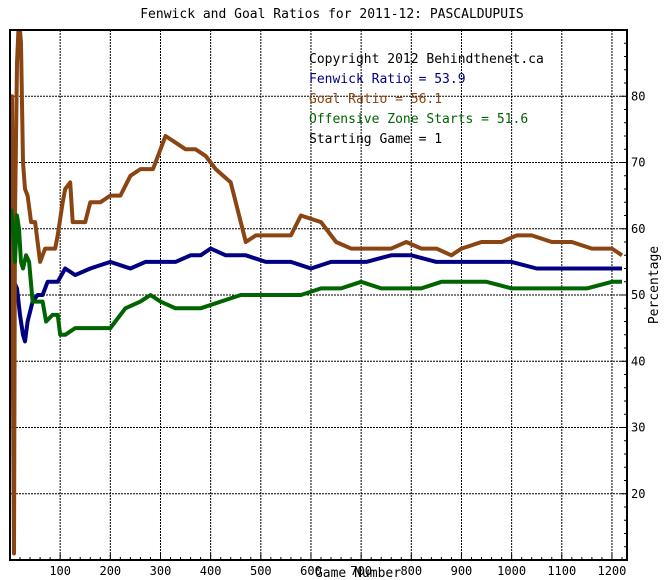  Describe the element at coordinates (611, 571) in the screenshot. I see `x-tick-label: 1200` at that location.